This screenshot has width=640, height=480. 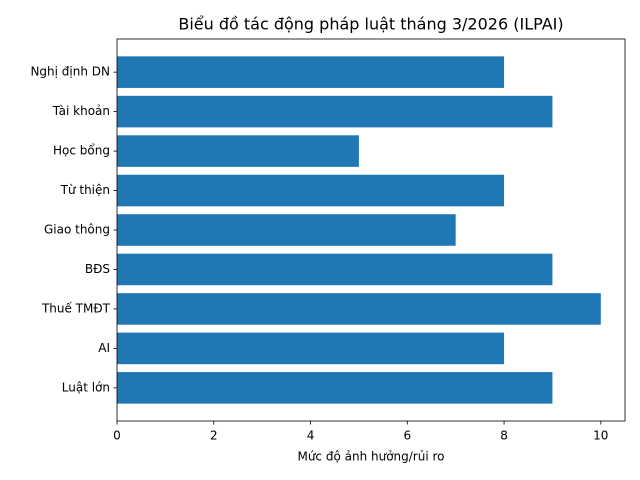 What do you see at coordinates (407, 436) in the screenshot?
I see `x-tick-label: 6` at bounding box center [407, 436].